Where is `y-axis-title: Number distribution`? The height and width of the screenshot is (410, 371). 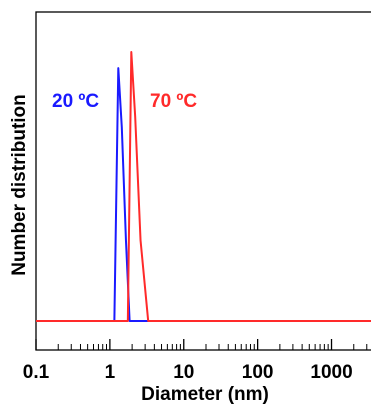 y-axis-title: Number distribution is located at coordinates (19, 185).